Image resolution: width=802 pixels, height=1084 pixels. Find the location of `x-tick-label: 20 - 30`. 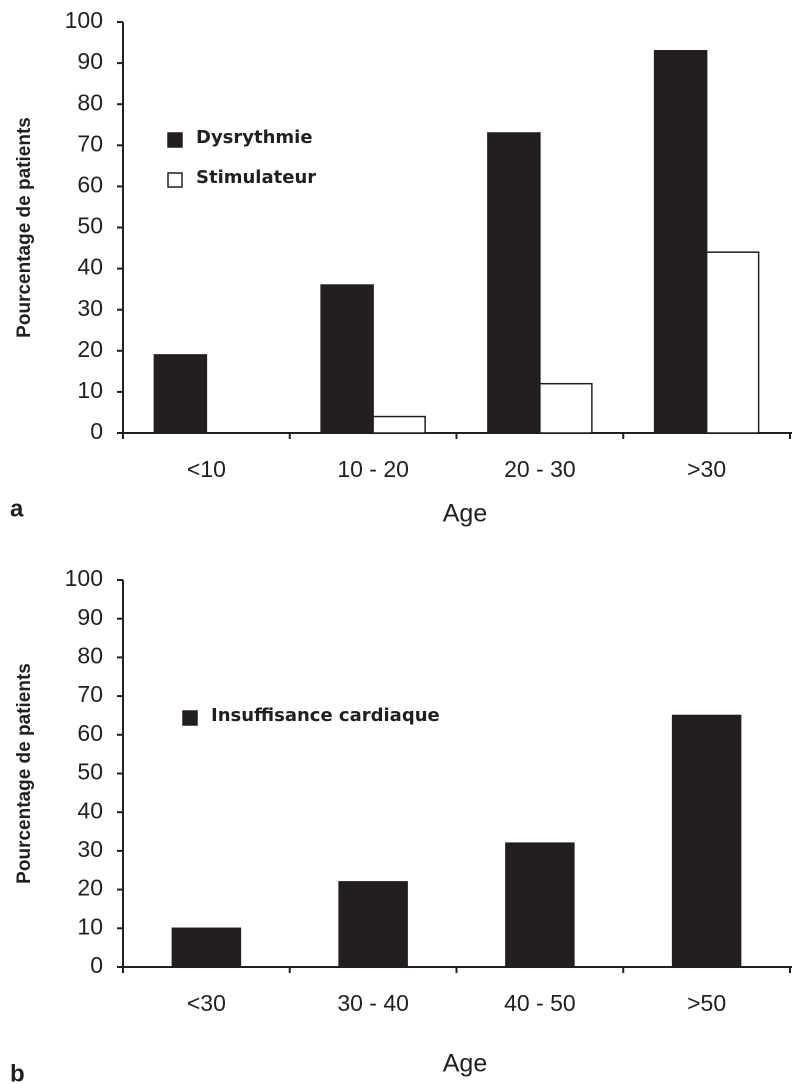

x-tick-label: 20 - 30 is located at coordinates (540, 469).